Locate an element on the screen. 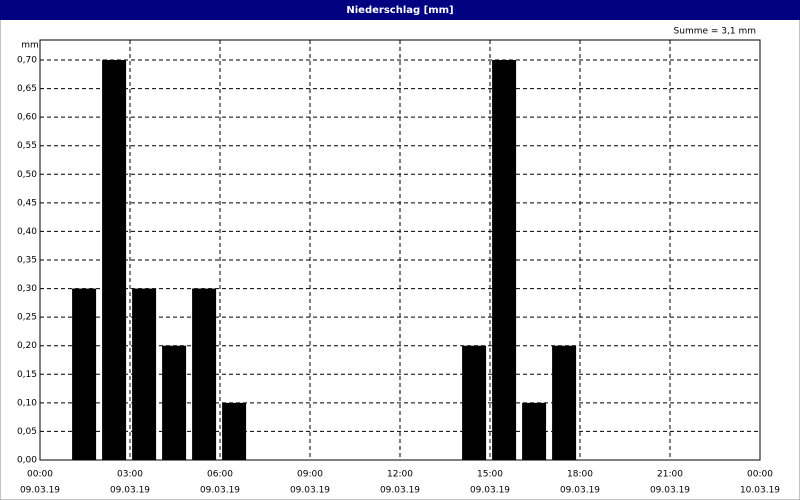 This screenshot has width=800, height=500. x-tick-label: 21:00 is located at coordinates (670, 475).